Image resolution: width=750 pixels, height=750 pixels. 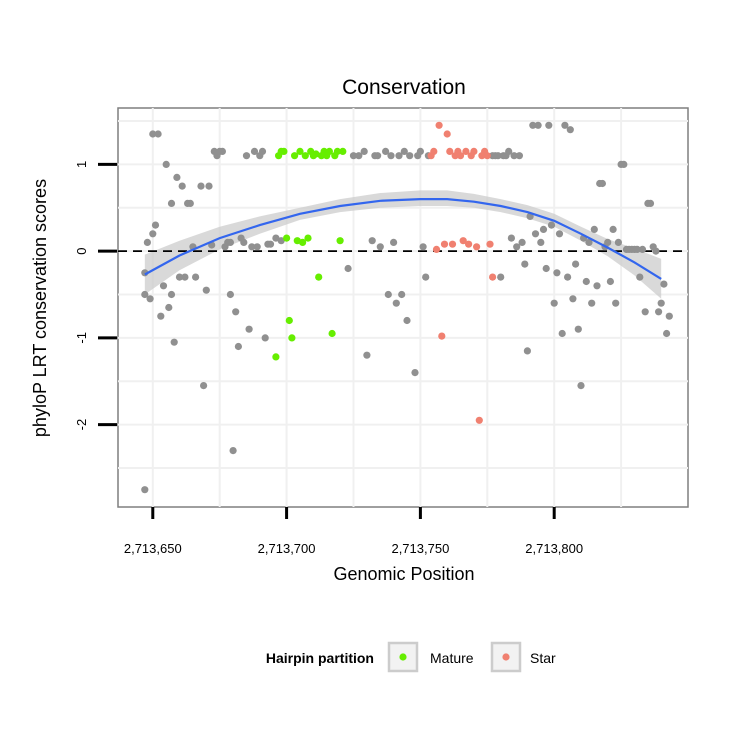 What do you see at coordinates (420, 548) in the screenshot?
I see `x-tick-label: 2,713,750` at bounding box center [420, 548].